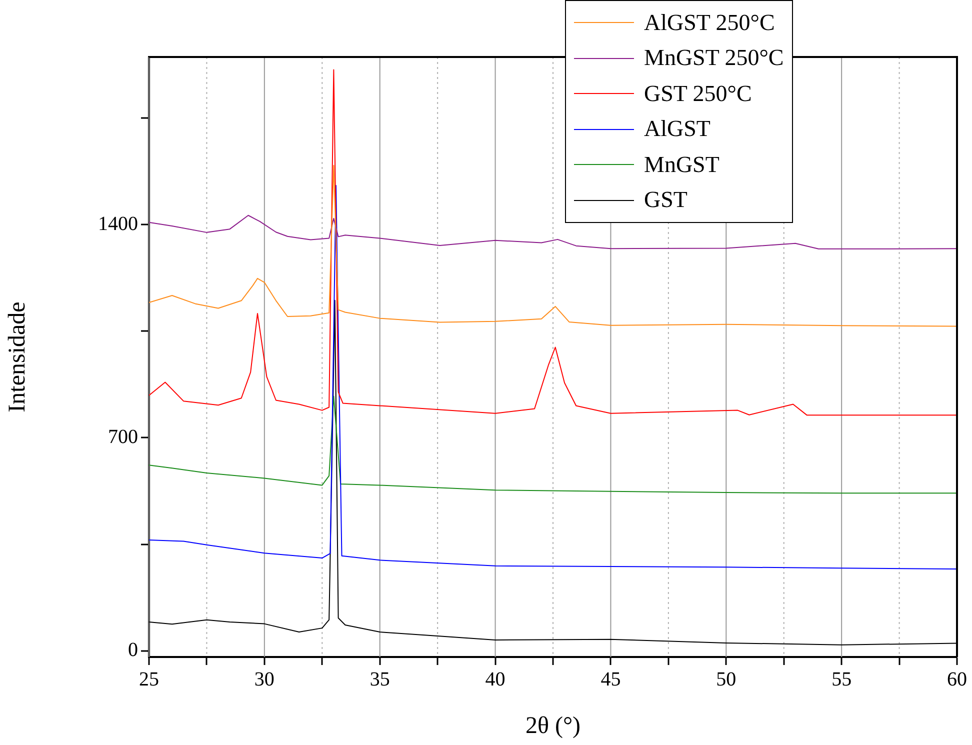  What do you see at coordinates (380, 679) in the screenshot?
I see `x-tick-label: 35` at bounding box center [380, 679].